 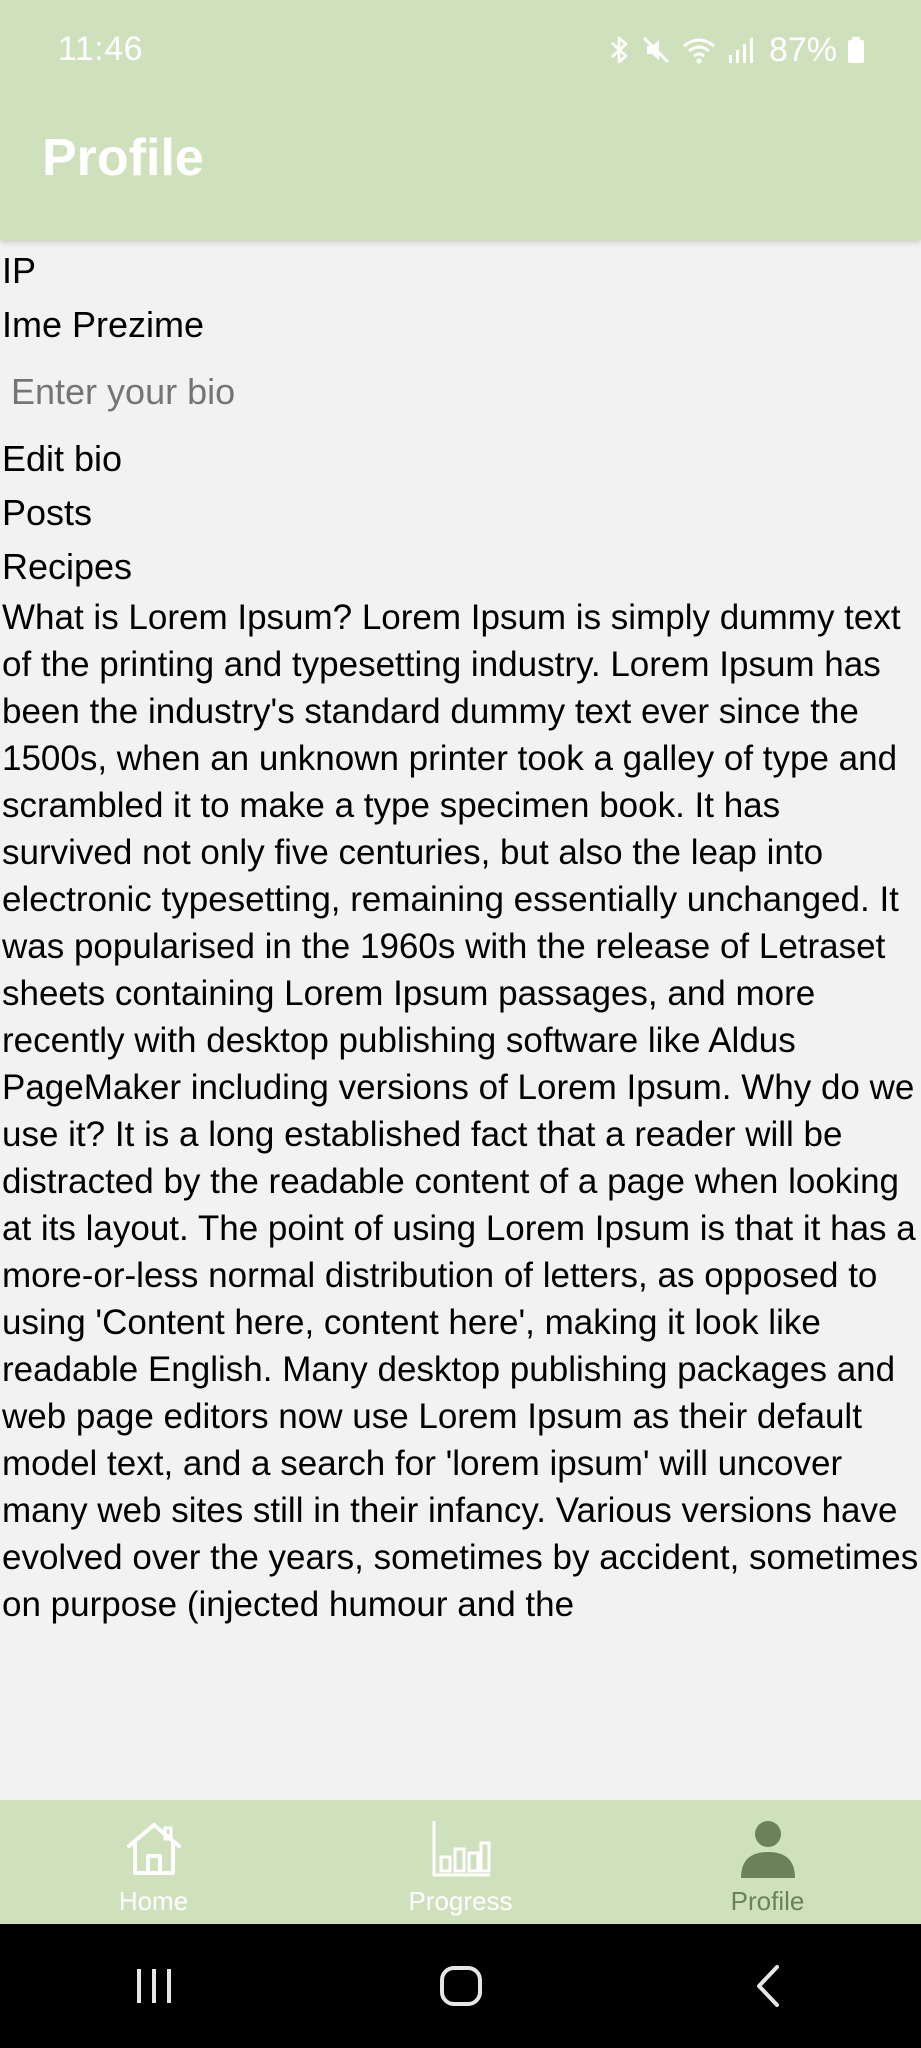 I want to click on battery-percentage: 87%, so click(x=802, y=49).